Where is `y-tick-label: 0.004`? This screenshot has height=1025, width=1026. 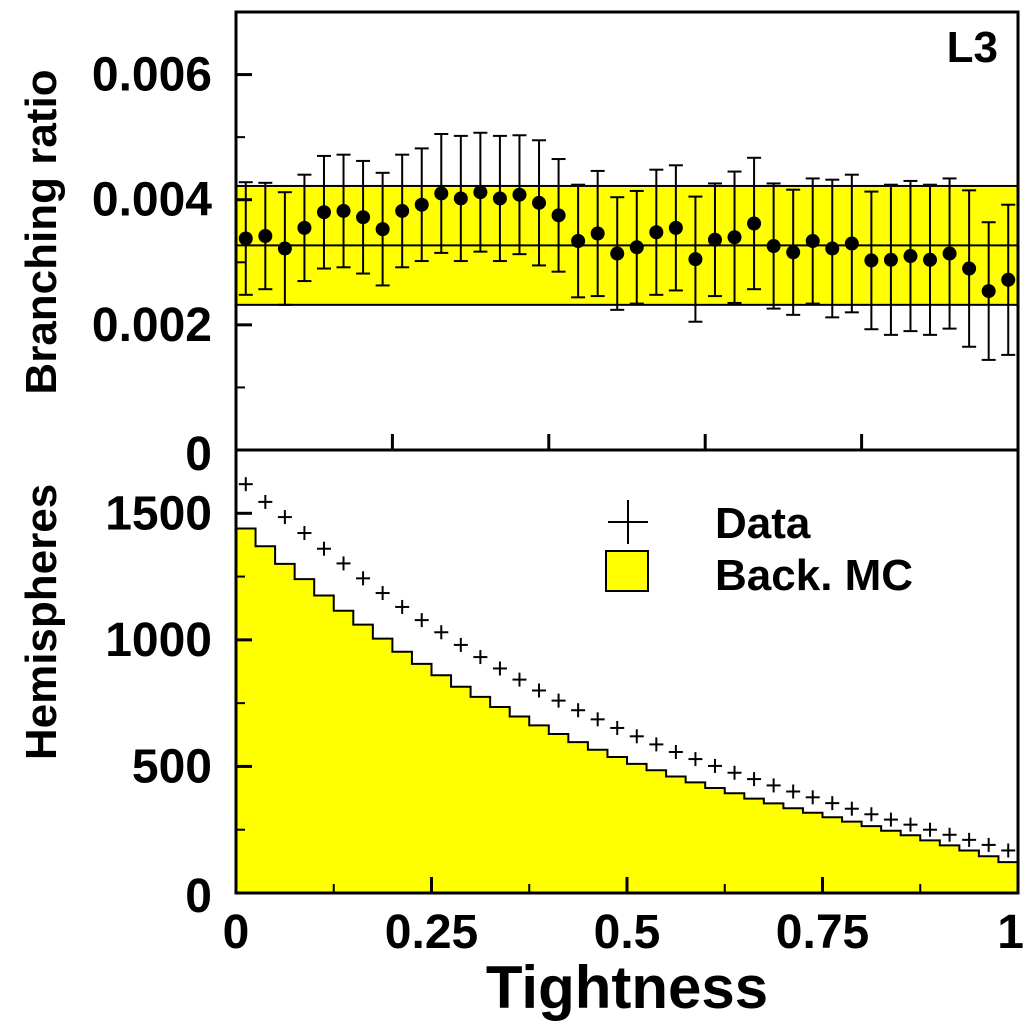 y-tick-label: 0.004 is located at coordinates (152, 200).